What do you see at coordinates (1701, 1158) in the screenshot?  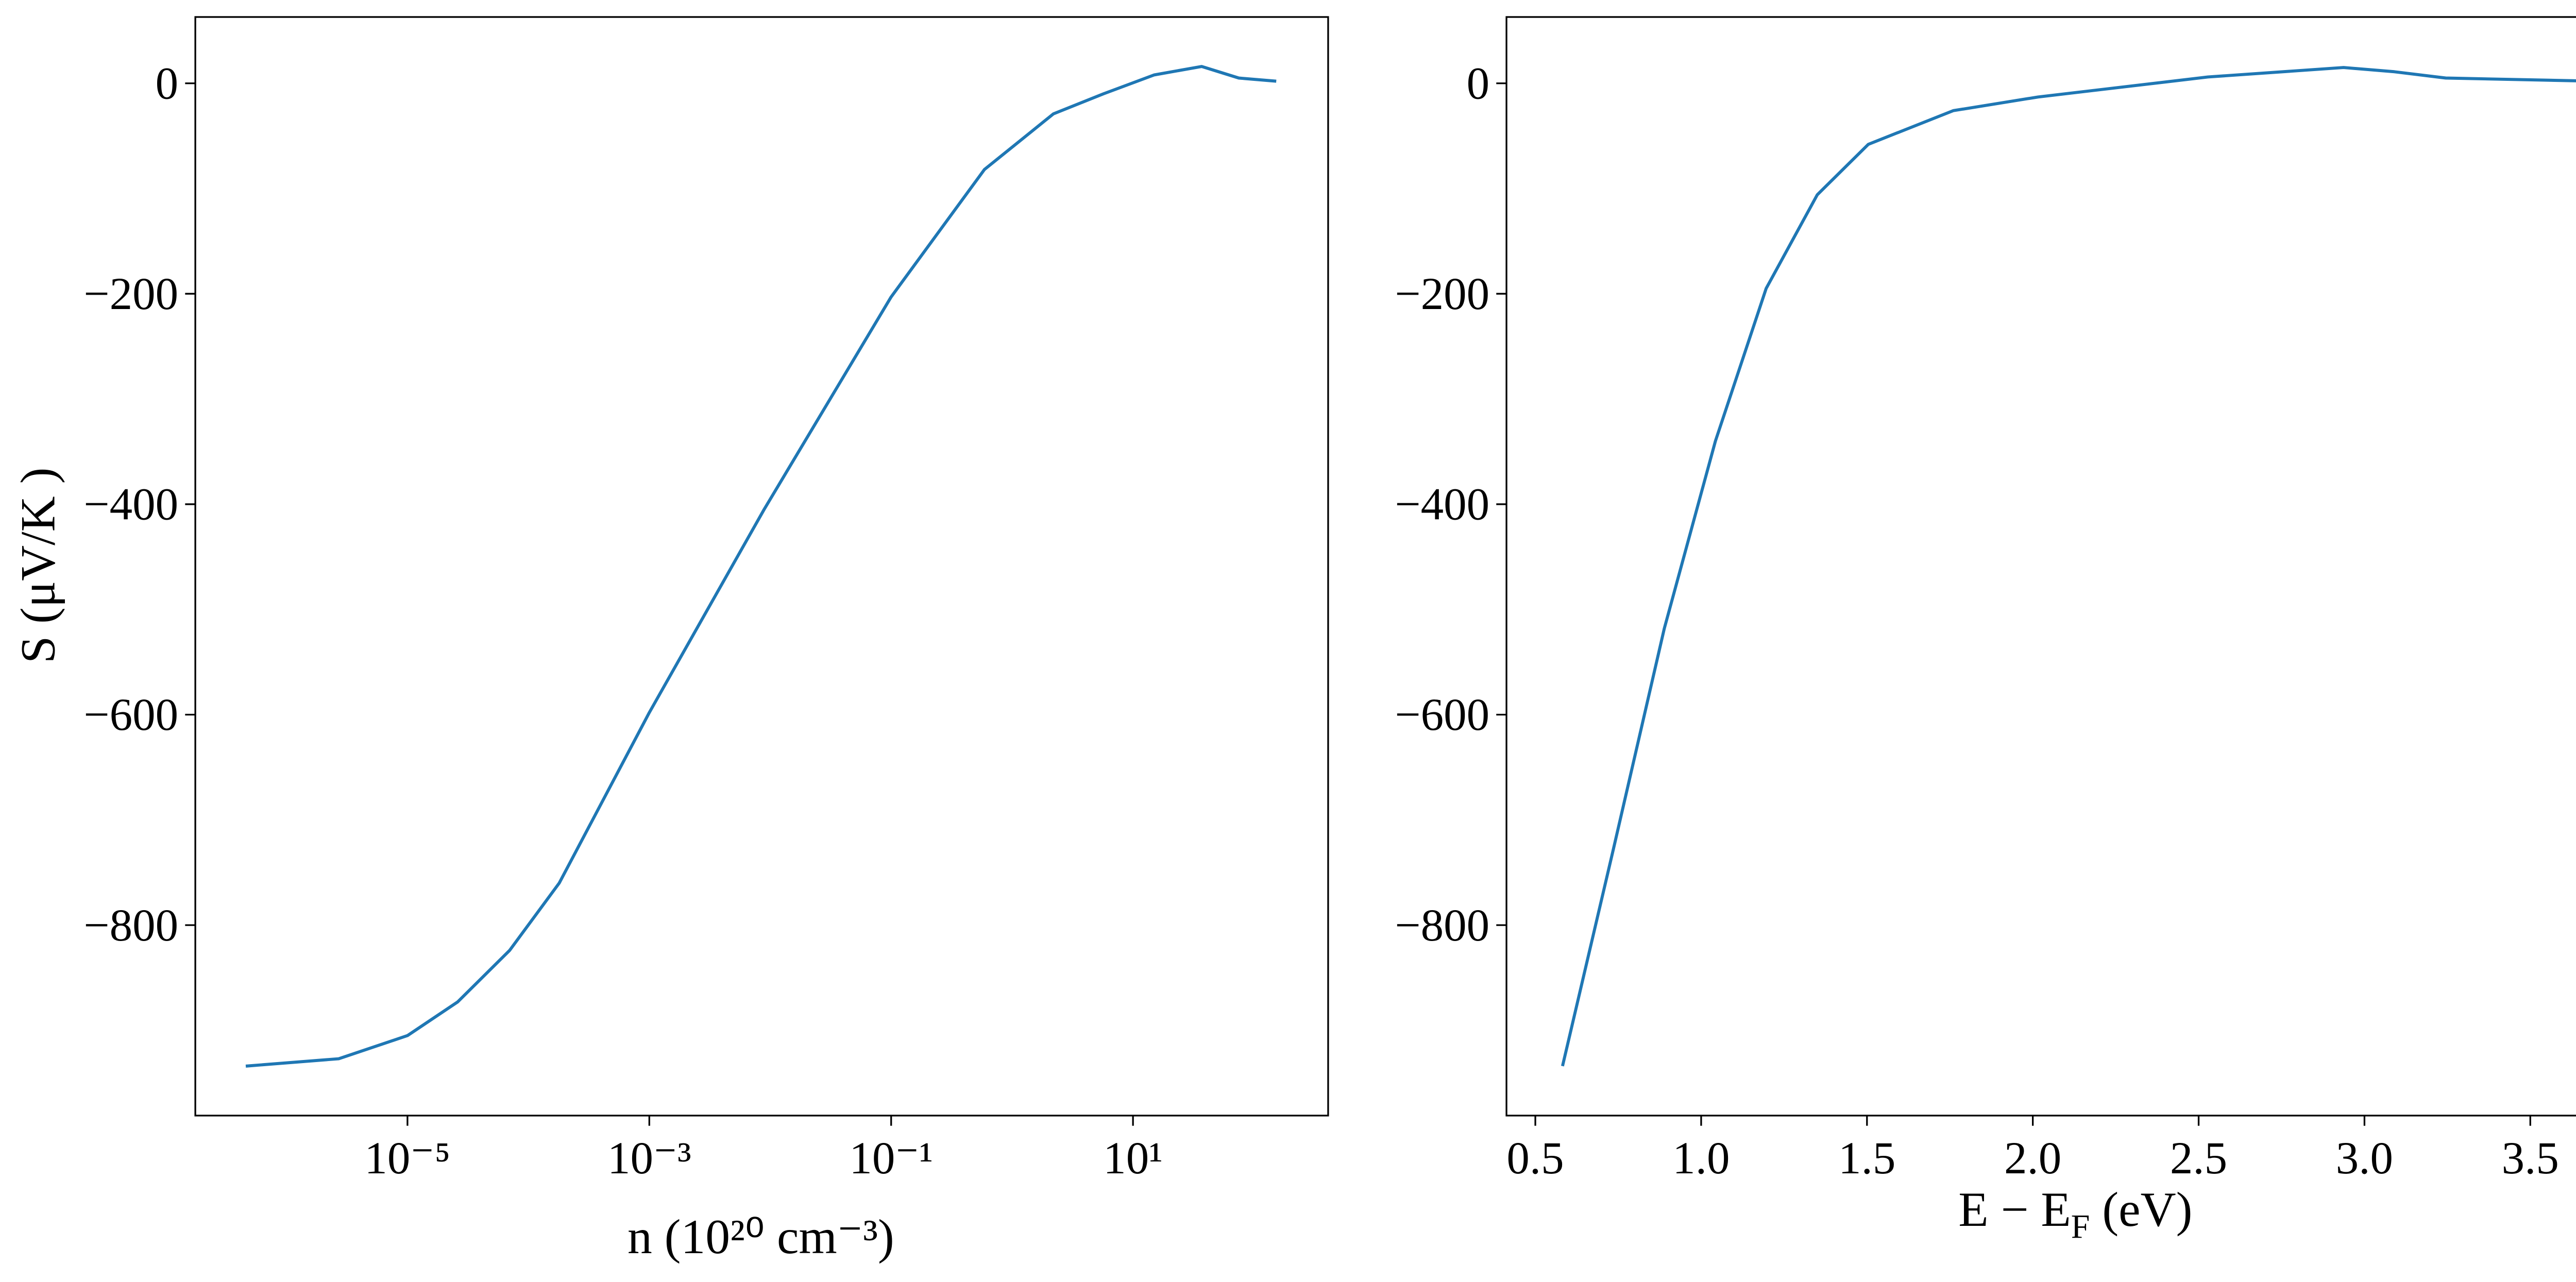 I see `x-tick-label: 1.0` at bounding box center [1701, 1158].